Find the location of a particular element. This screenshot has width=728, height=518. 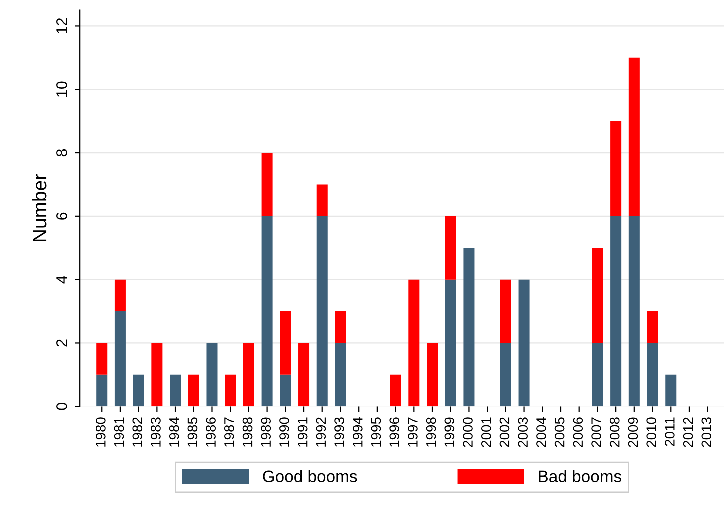

x-tick-label: 1984 is located at coordinates (174, 432).